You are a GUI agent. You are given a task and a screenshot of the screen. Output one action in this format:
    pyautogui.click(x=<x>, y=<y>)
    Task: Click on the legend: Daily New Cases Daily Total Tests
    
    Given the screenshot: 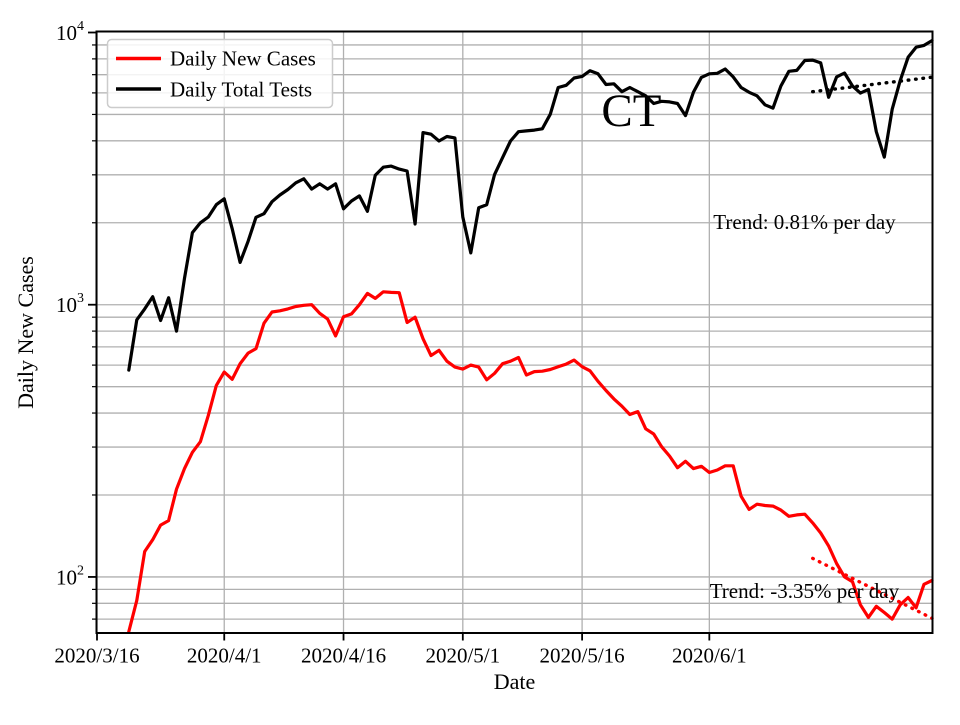 What is the action you would take?
    pyautogui.click(x=220, y=73)
    